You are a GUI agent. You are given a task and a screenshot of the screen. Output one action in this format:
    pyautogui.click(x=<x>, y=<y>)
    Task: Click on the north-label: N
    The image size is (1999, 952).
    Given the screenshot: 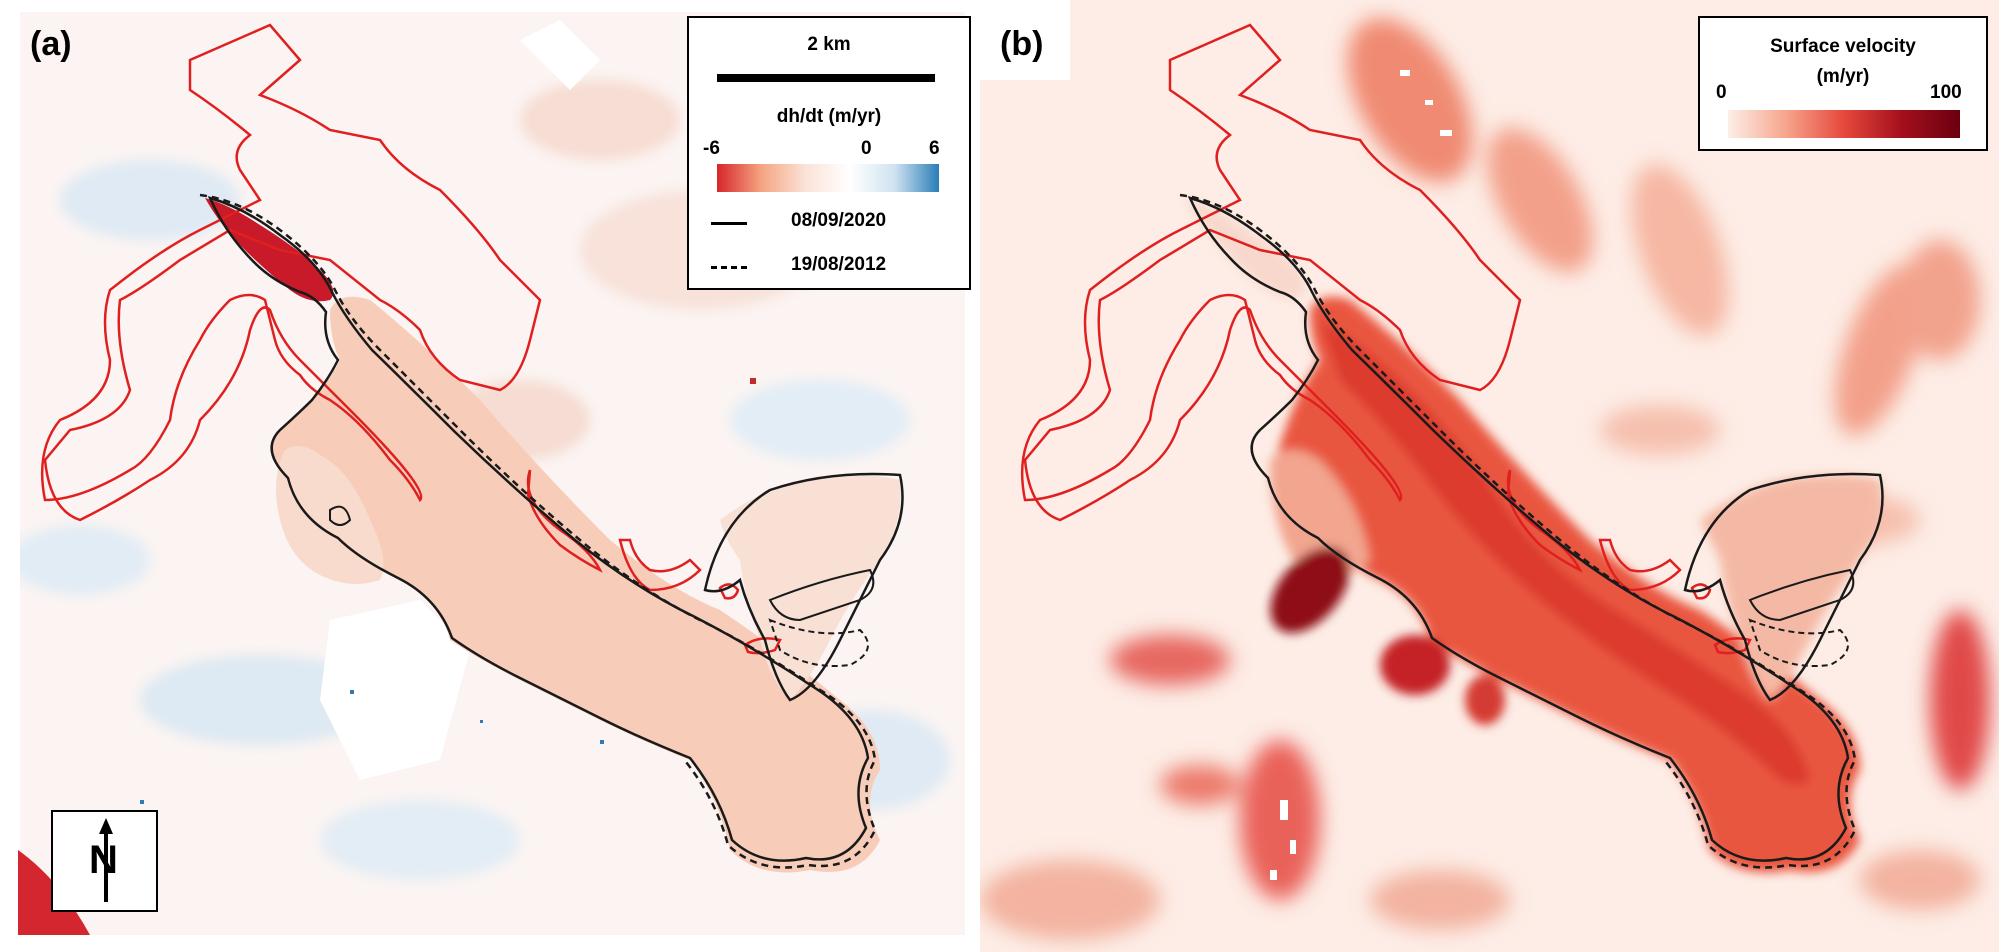 What is the action you would take?
    pyautogui.click(x=103, y=860)
    